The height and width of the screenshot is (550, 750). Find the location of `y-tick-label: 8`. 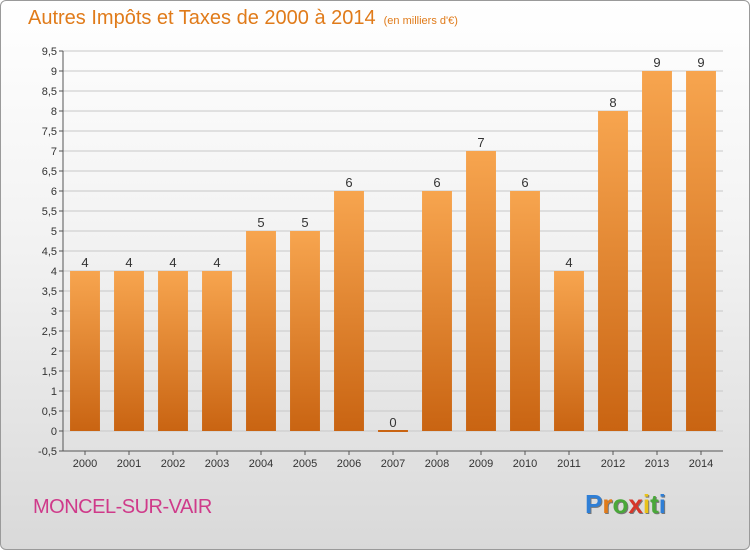

y-tick-label: 8 is located at coordinates (54, 112).